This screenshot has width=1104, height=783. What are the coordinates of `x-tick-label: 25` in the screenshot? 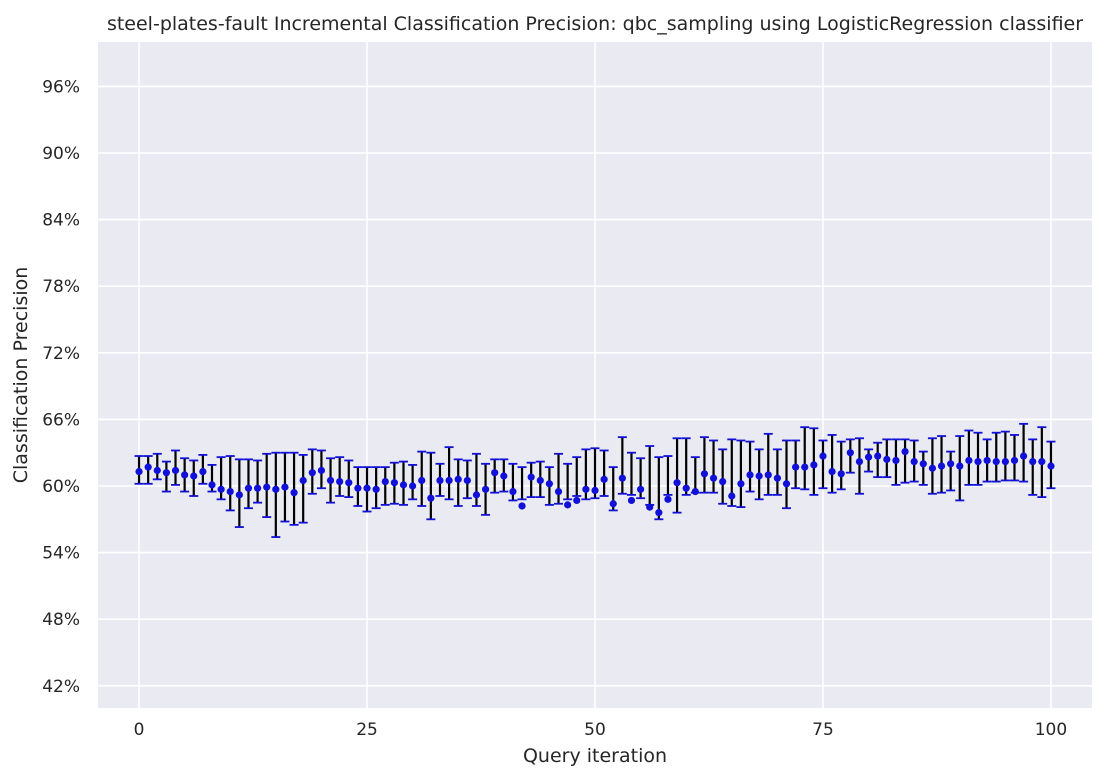 It's located at (367, 730).